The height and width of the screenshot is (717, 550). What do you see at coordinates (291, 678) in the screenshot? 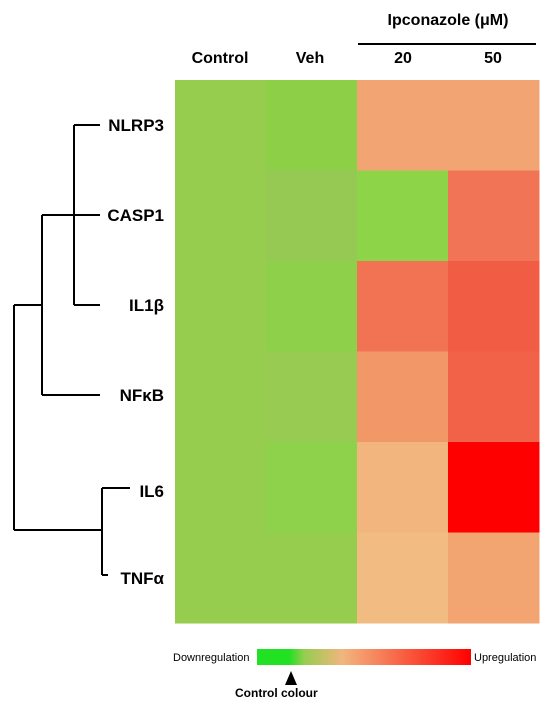
I see `control-colour-marker-icon` at bounding box center [291, 678].